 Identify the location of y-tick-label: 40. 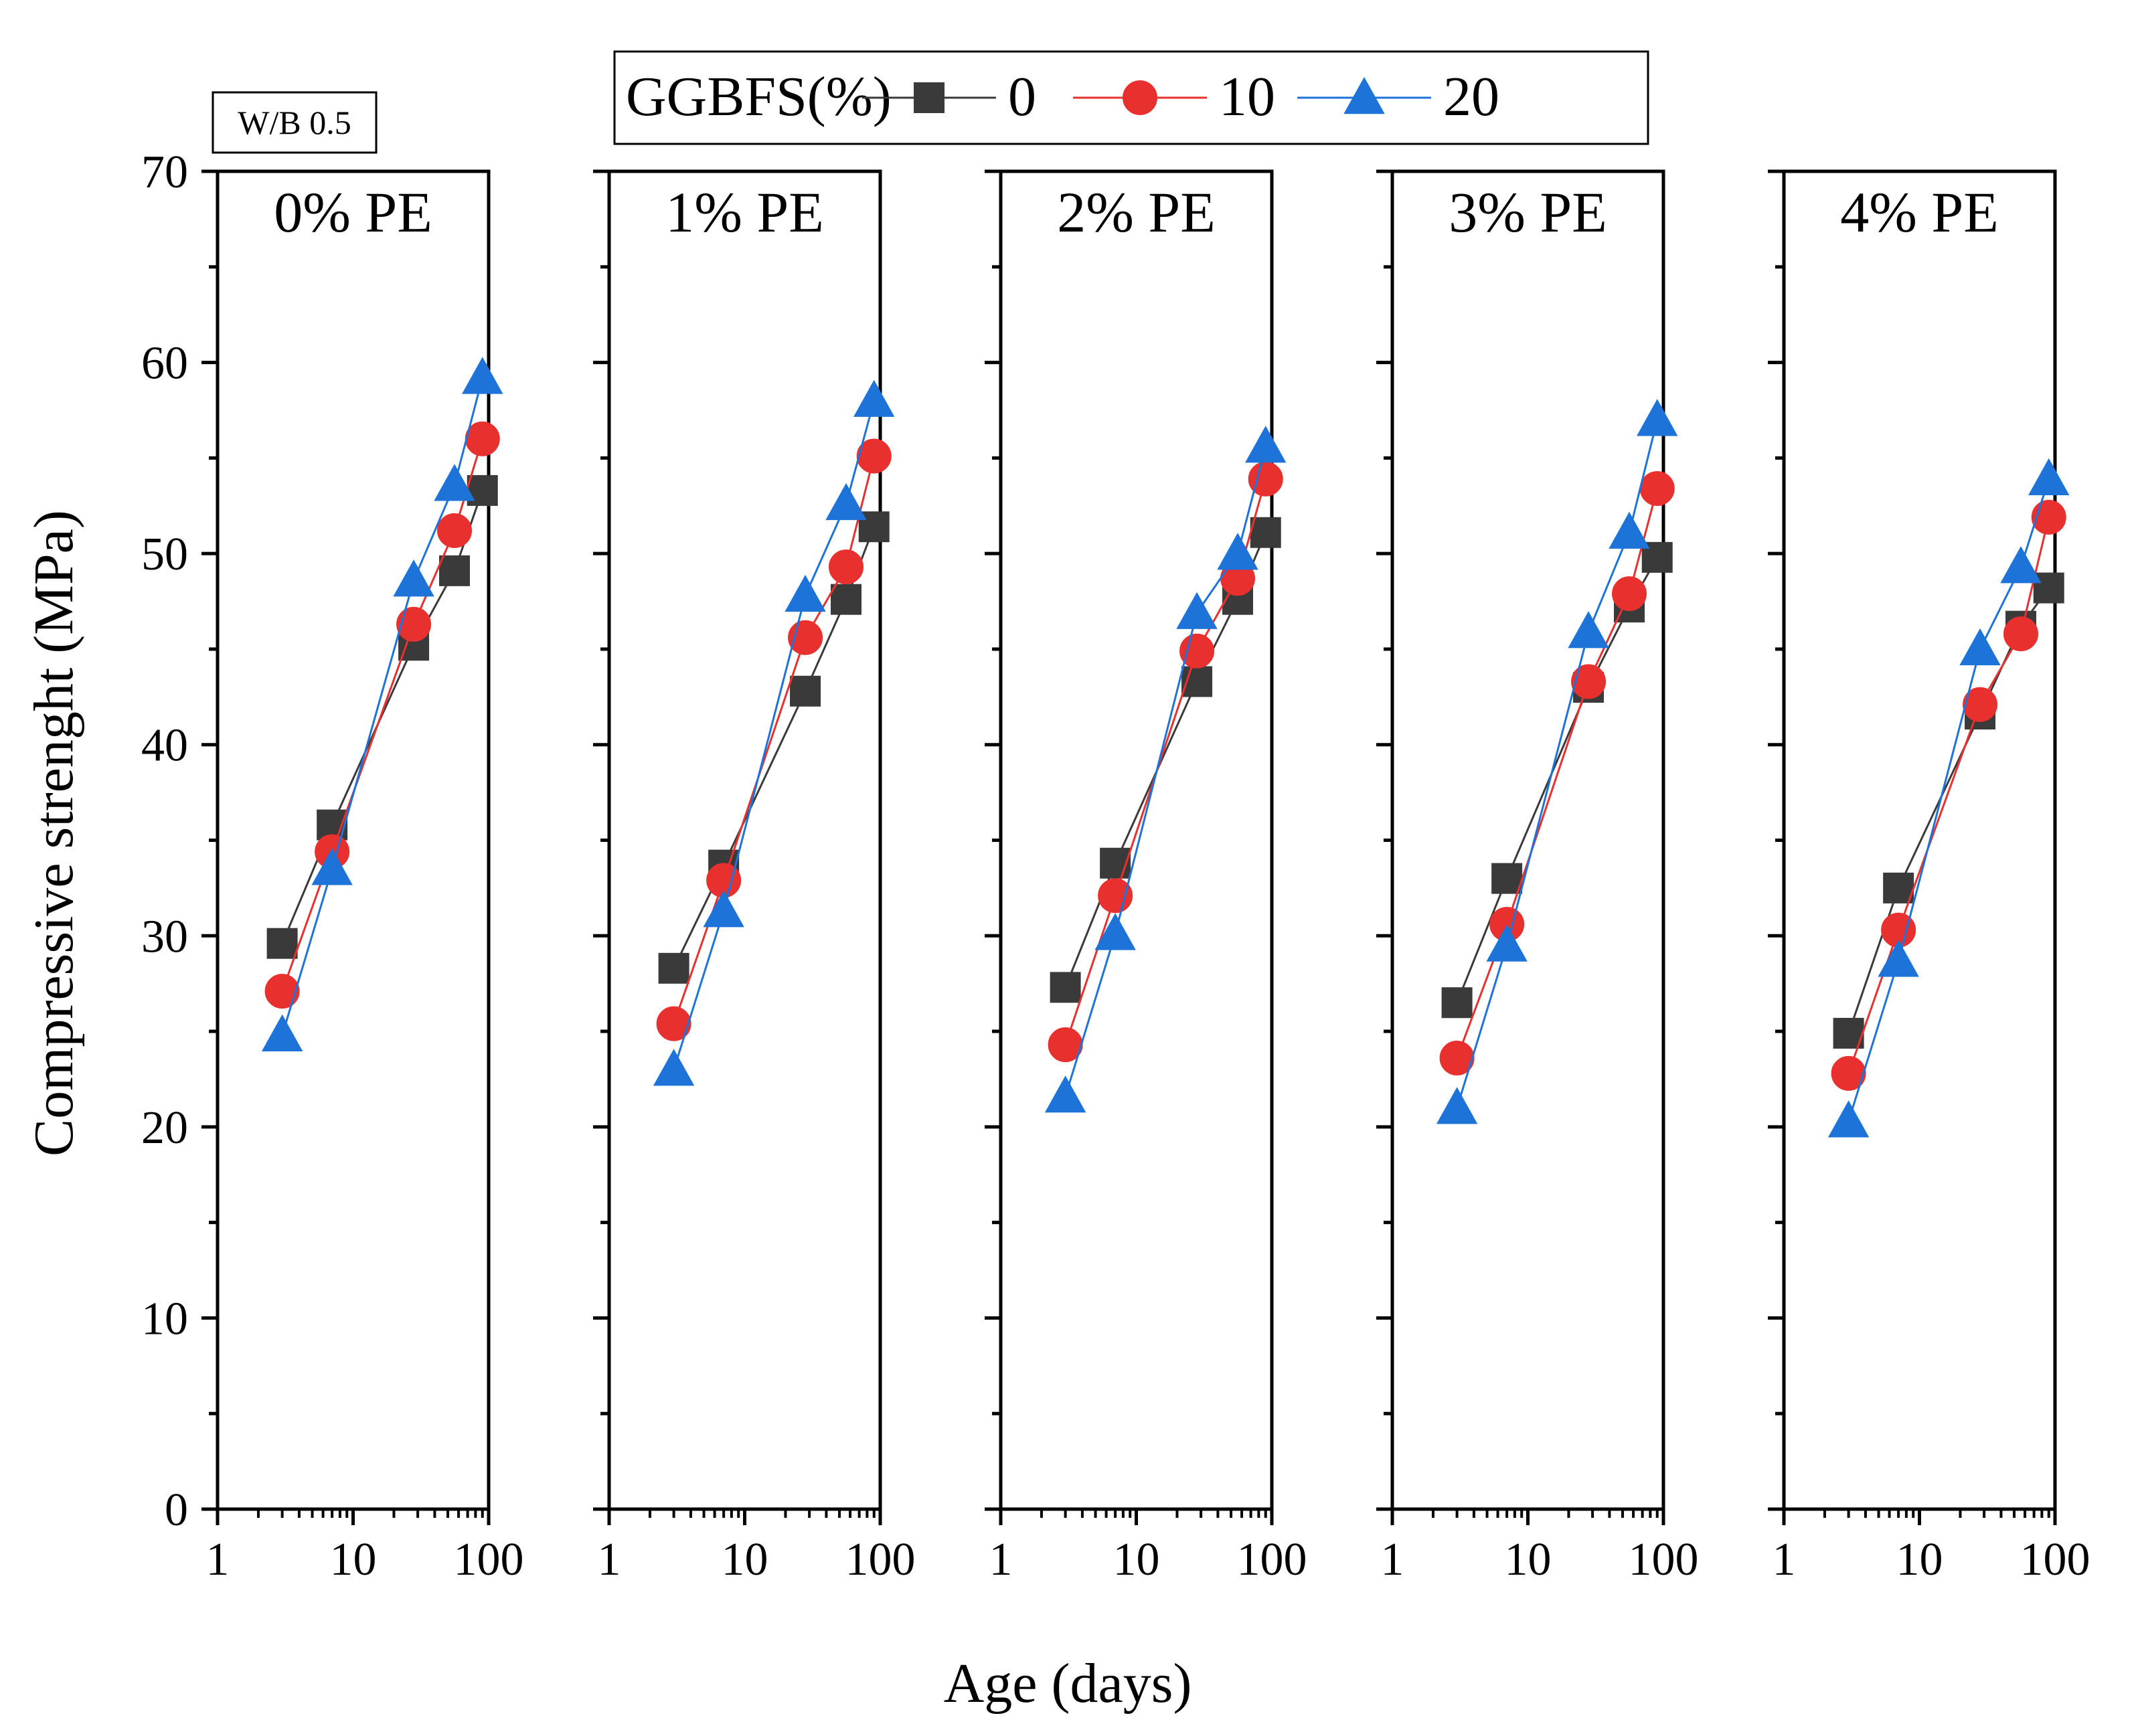
(164, 746).